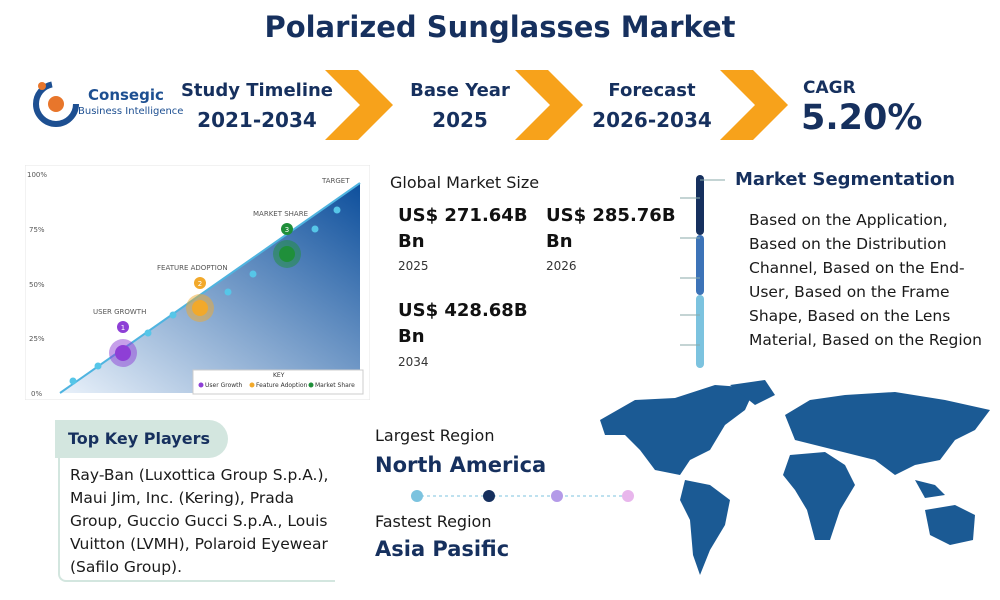 Image resolution: width=1000 pixels, height=600 pixels. What do you see at coordinates (460, 90) in the screenshot?
I see `stat-label: Base Year` at bounding box center [460, 90].